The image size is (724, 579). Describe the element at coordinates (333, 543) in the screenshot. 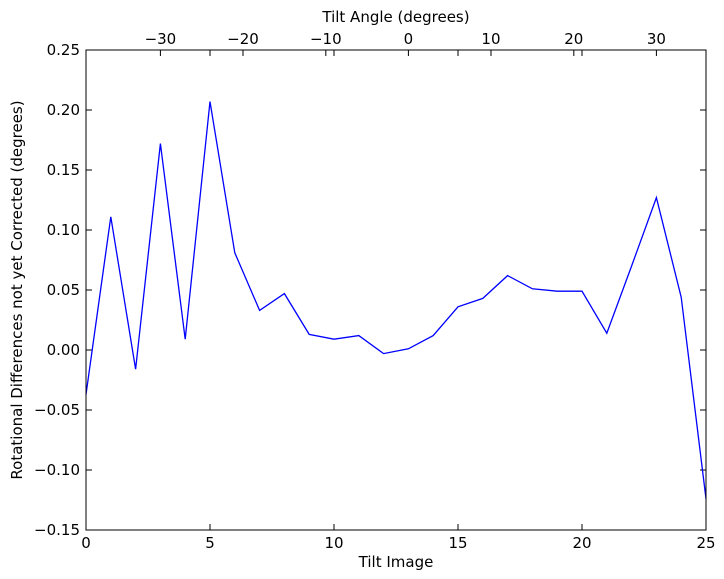

I see `x-tick-label: 10` at that location.